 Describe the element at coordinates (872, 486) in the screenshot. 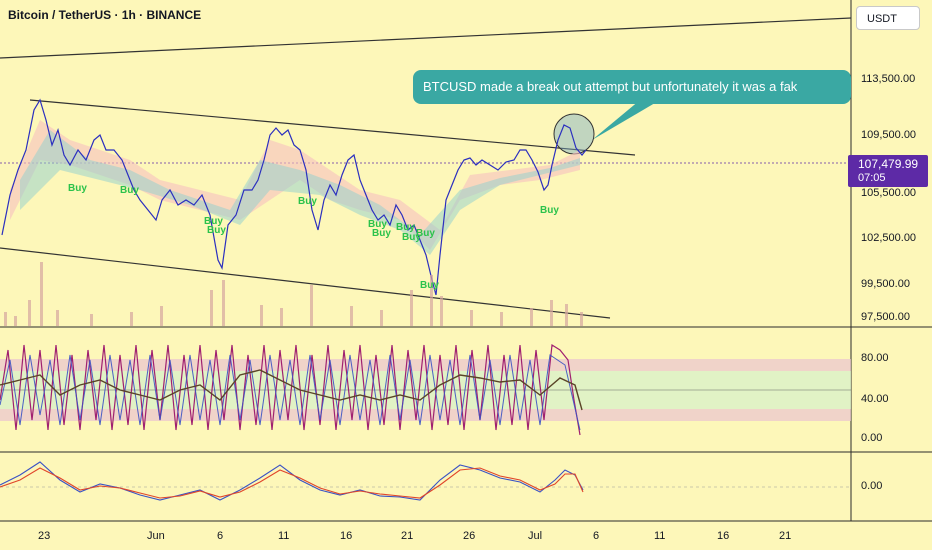

I see `macd-axis-label: 0.00` at that location.